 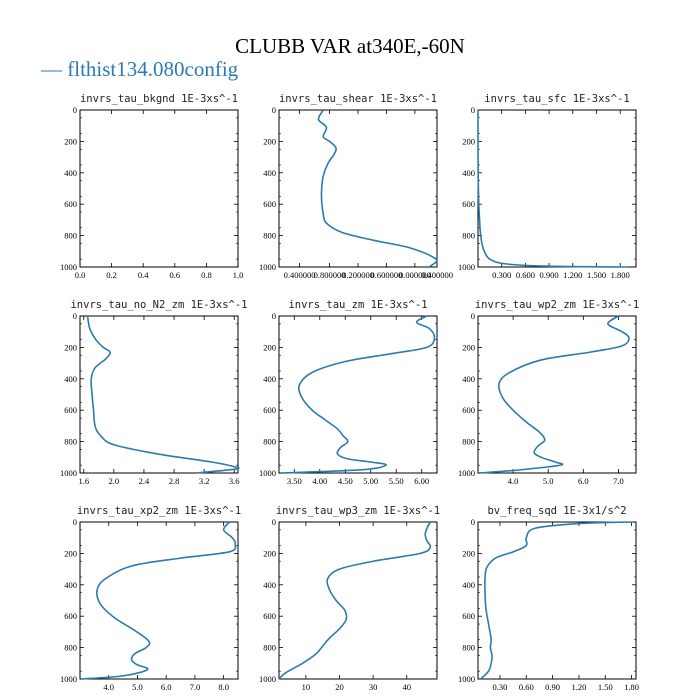 What do you see at coordinates (500, 687) in the screenshot?
I see `x-tick-label: 0.30` at bounding box center [500, 687].